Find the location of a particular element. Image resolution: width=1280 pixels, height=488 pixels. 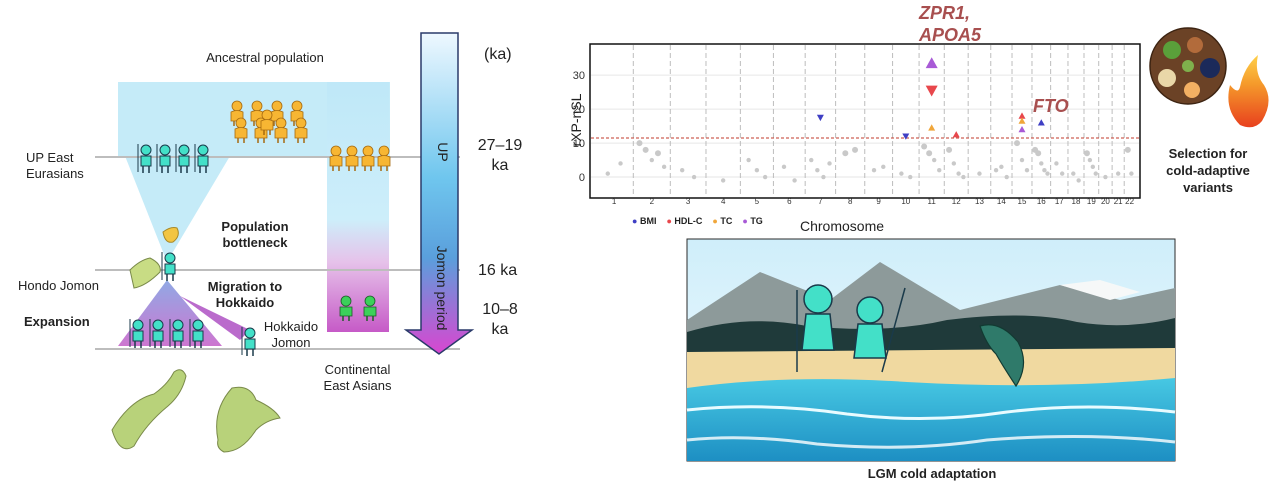

y-tick-labels: 0 10 20 30 is located at coordinates (579, 127).